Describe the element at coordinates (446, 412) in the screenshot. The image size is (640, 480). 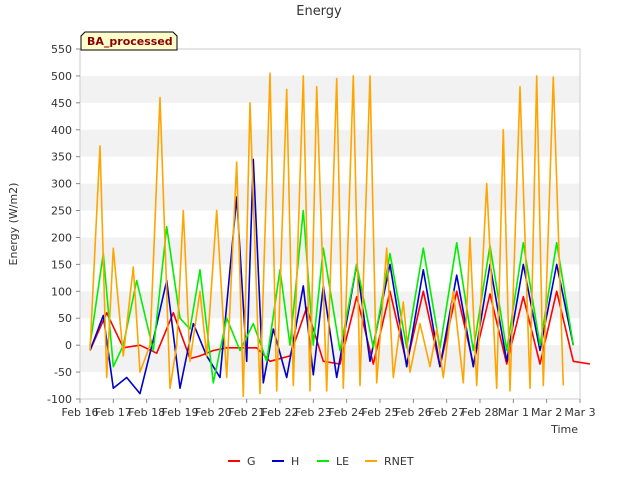
I see `x-tick-label: Feb 27` at that location.